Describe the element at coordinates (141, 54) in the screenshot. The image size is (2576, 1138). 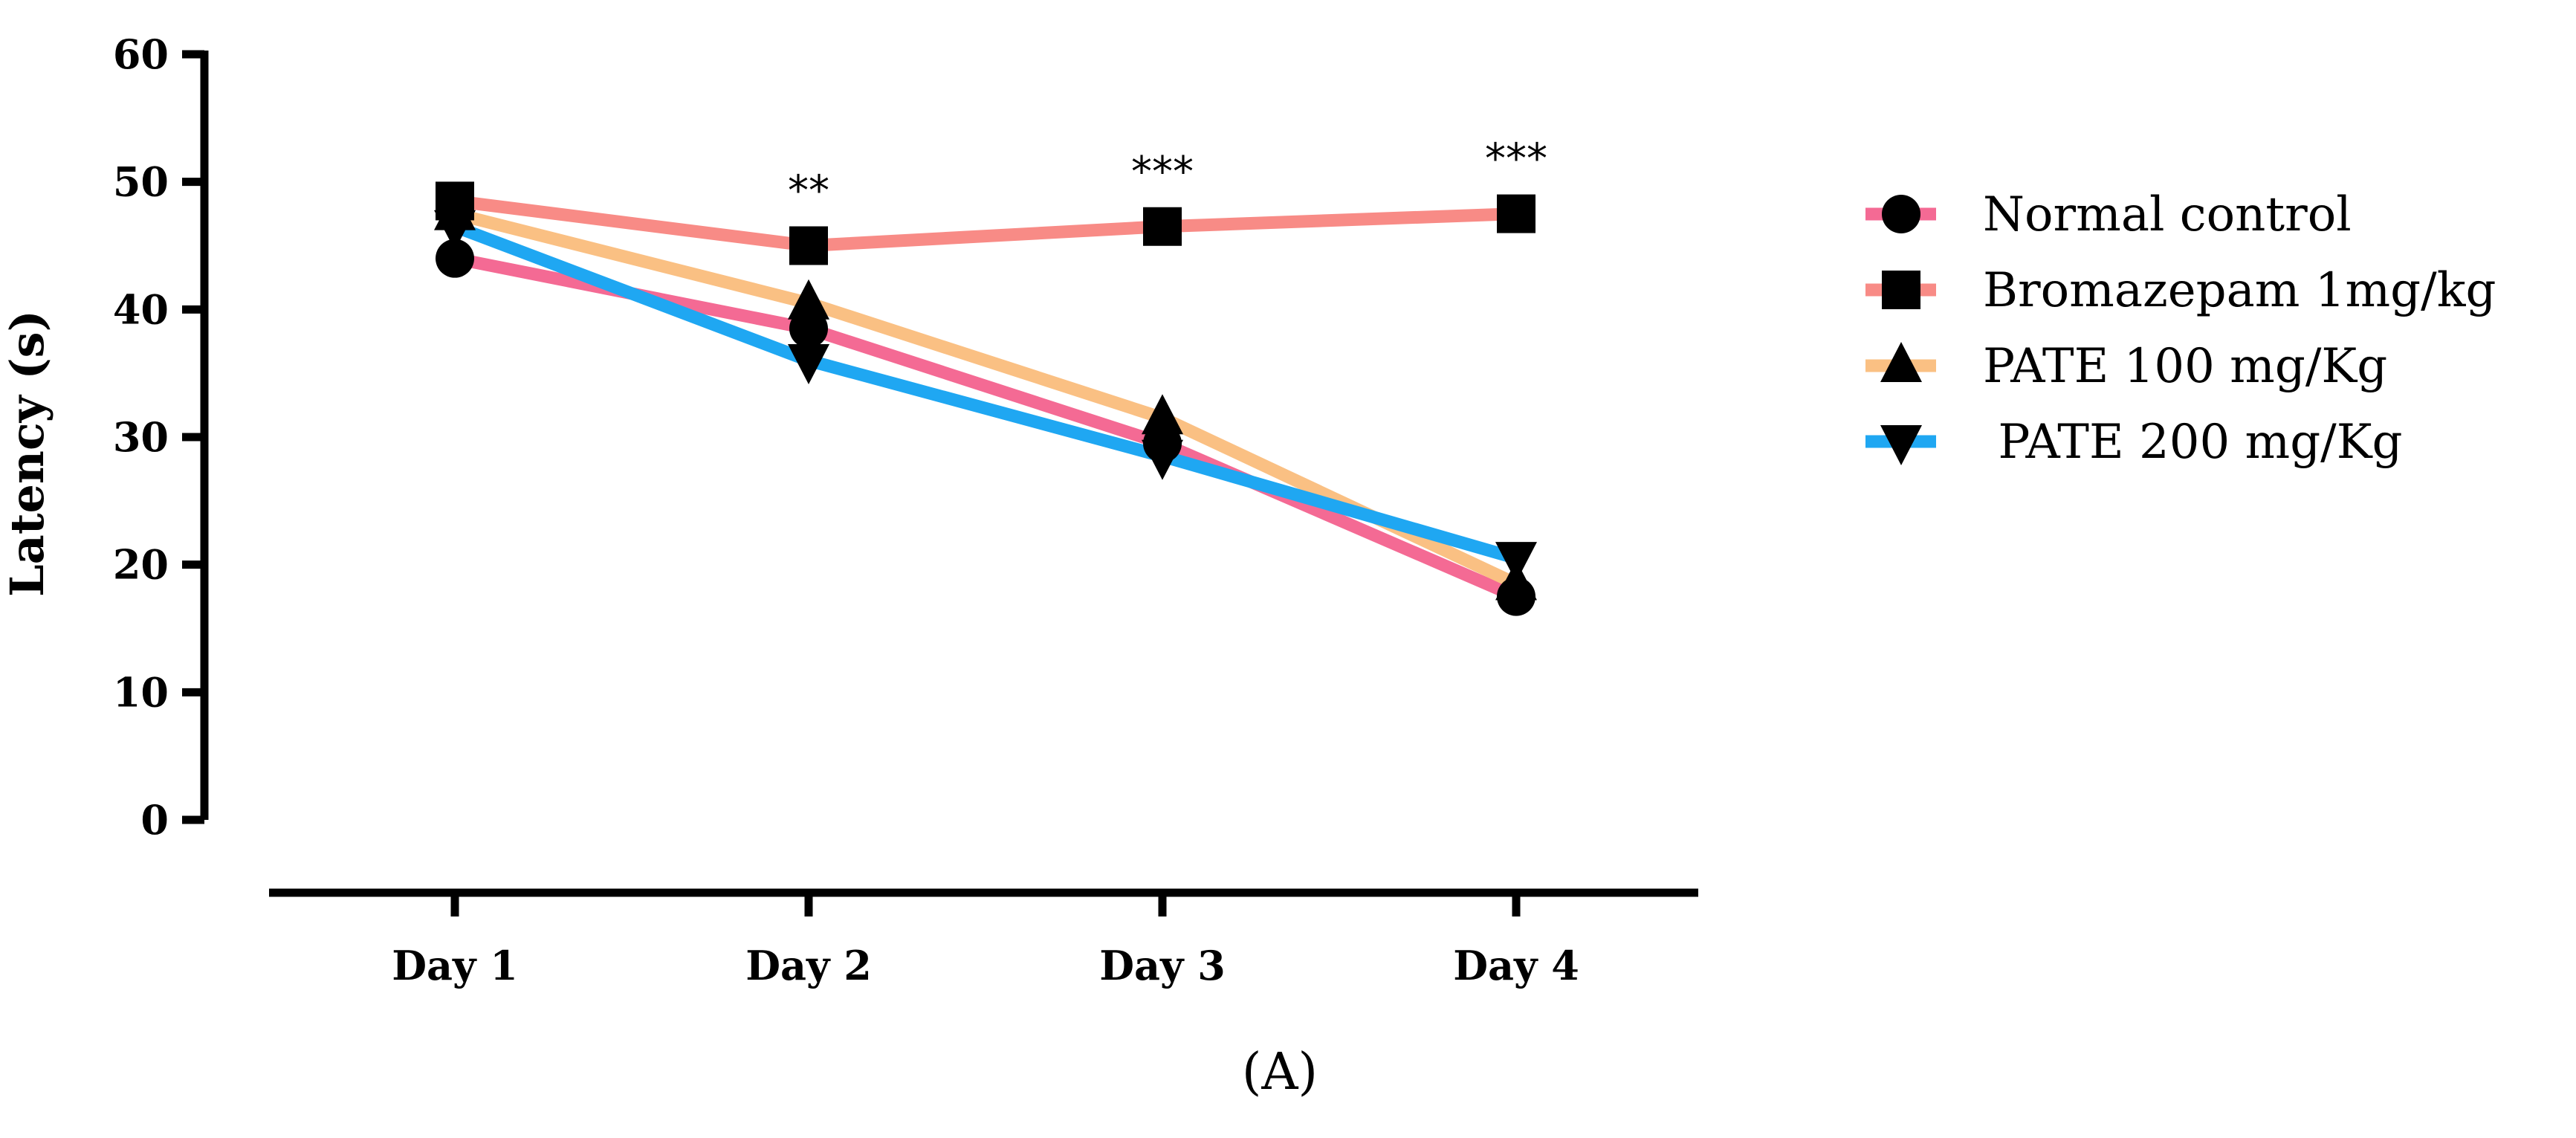
I see `y-tick-label: 60` at that location.